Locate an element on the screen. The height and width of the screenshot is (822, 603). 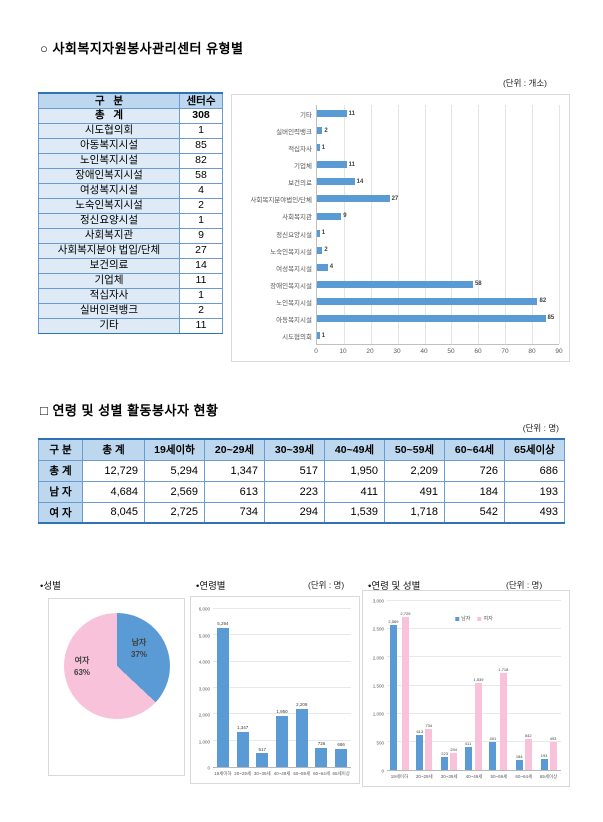
table-row: 총 계 308 is located at coordinates (130, 115).